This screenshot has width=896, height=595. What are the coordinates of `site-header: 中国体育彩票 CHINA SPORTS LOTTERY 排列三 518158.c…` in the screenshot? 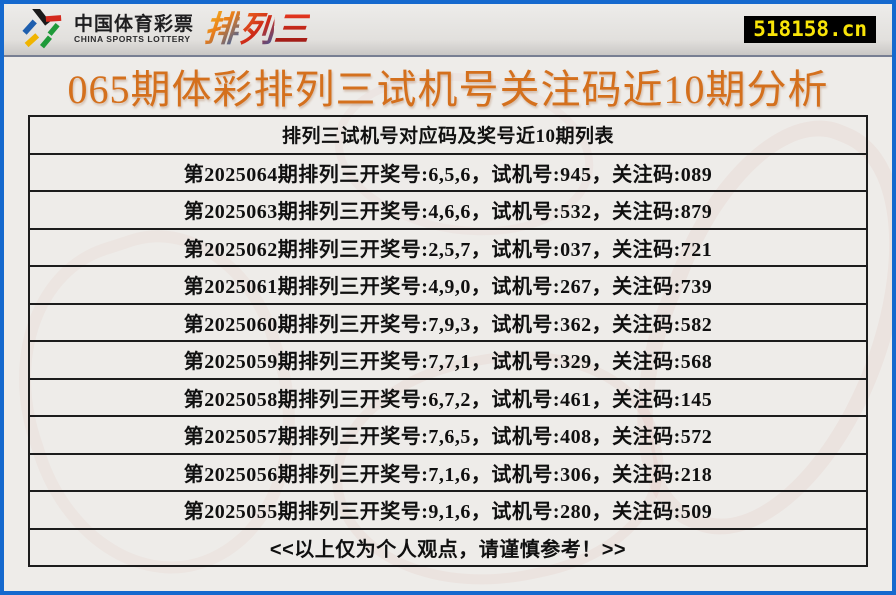 It's located at (448, 30).